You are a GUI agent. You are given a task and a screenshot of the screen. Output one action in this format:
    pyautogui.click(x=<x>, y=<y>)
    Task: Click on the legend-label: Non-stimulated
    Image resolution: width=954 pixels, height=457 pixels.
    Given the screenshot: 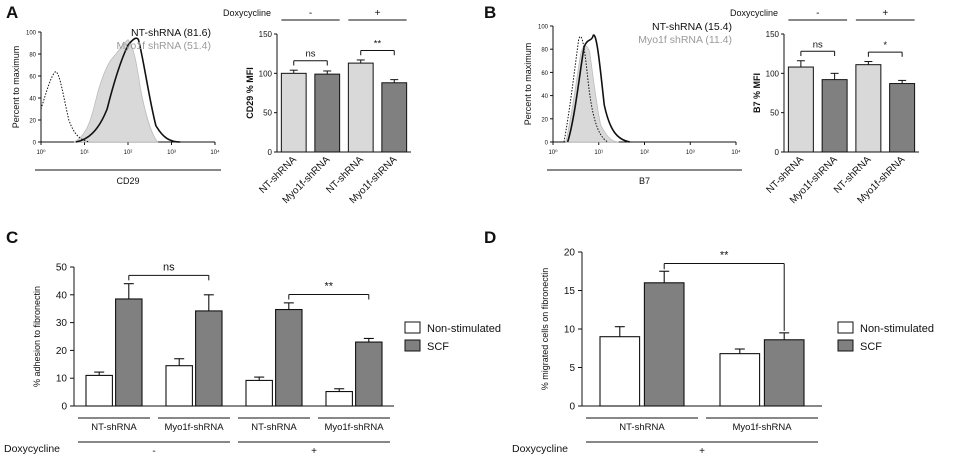 What is the action you would take?
    pyautogui.click(x=897, y=329)
    